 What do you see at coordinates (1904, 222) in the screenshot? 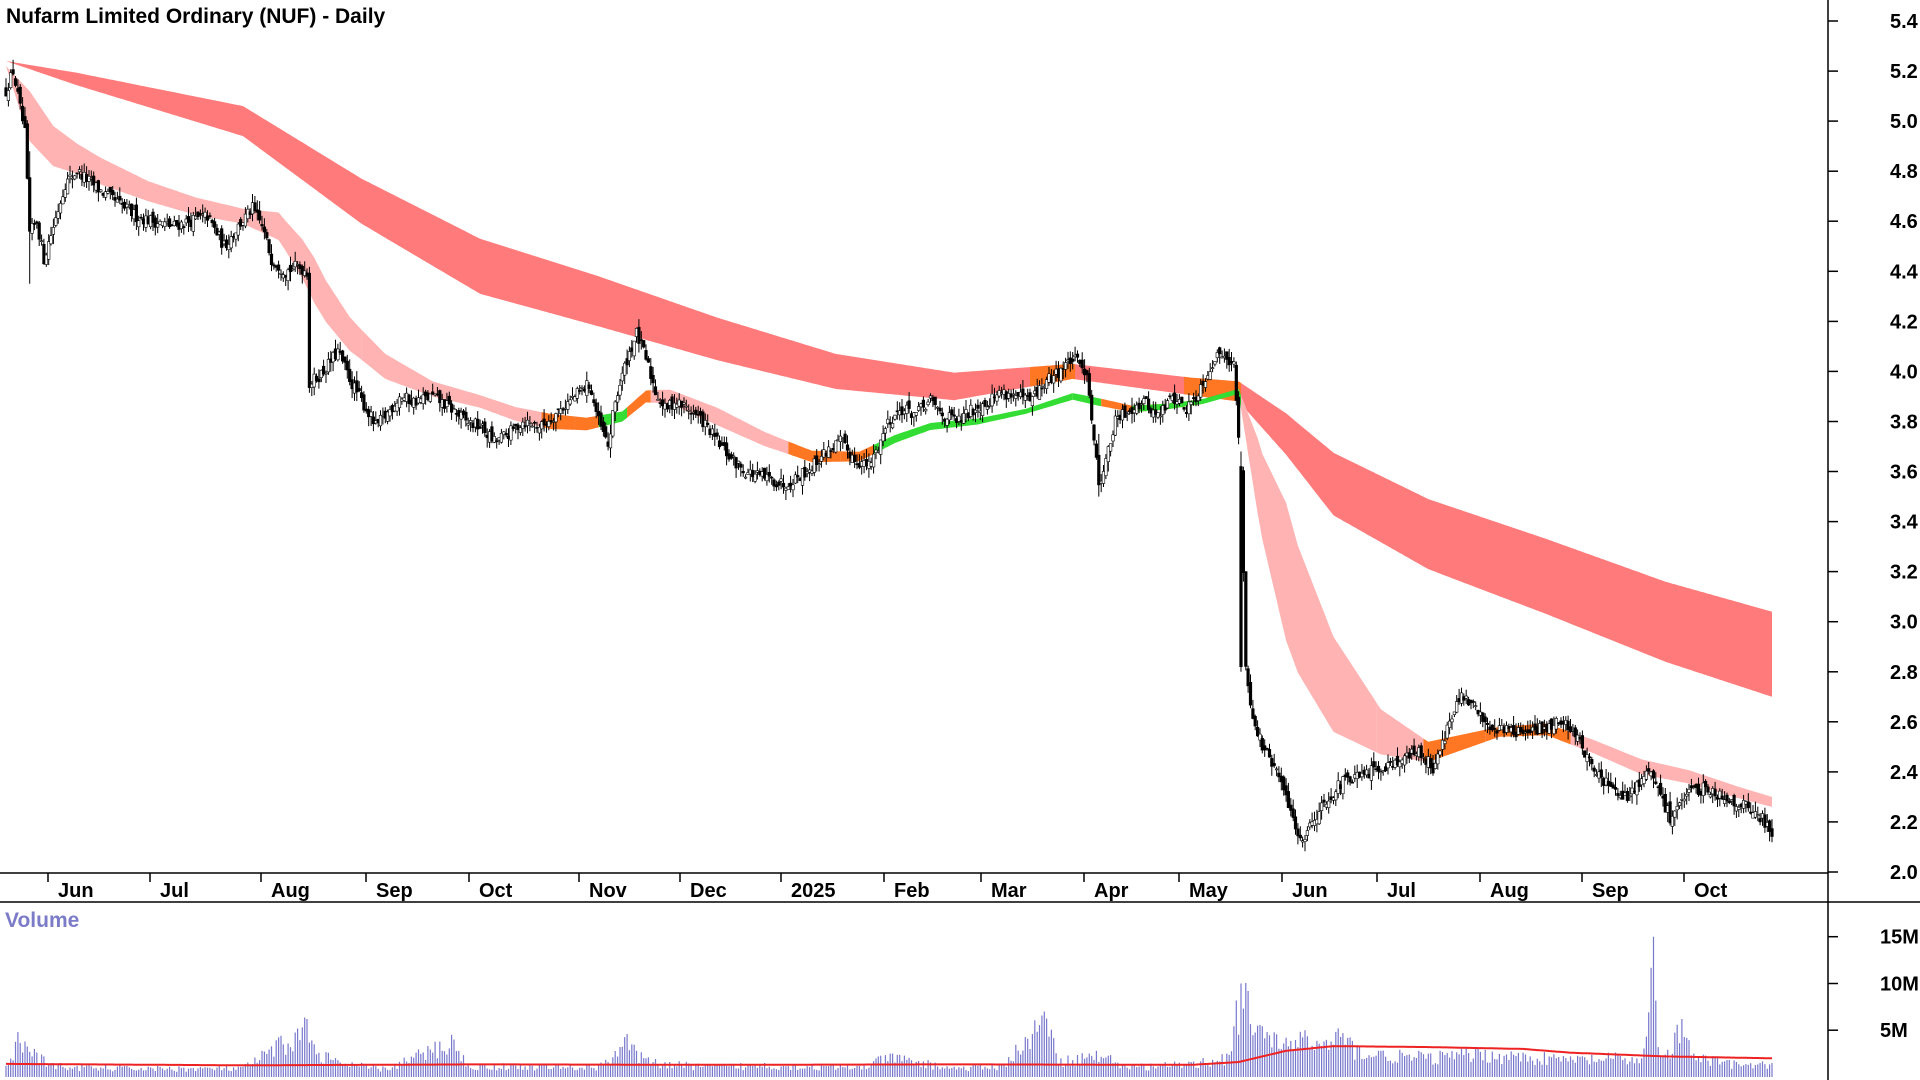
I see `price-tick-label: 4.6` at bounding box center [1904, 222].